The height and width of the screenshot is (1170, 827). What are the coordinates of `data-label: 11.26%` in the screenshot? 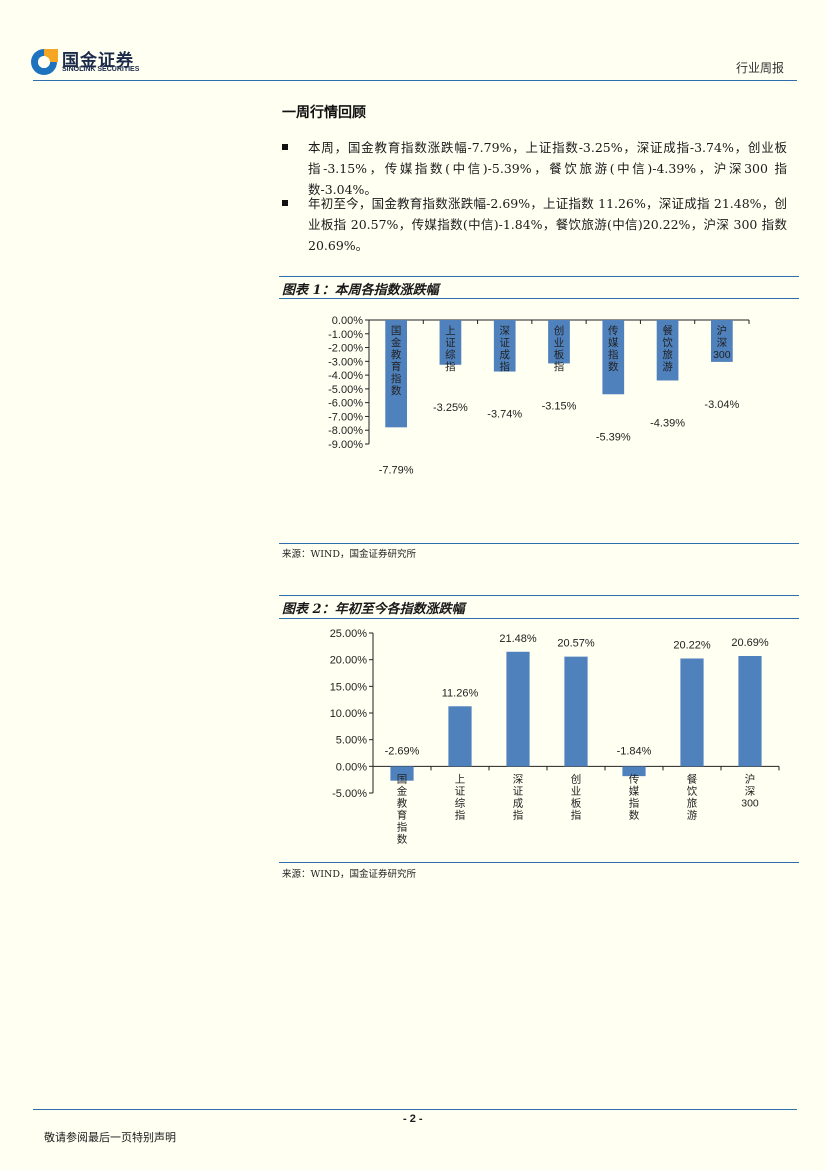 It's located at (460, 693).